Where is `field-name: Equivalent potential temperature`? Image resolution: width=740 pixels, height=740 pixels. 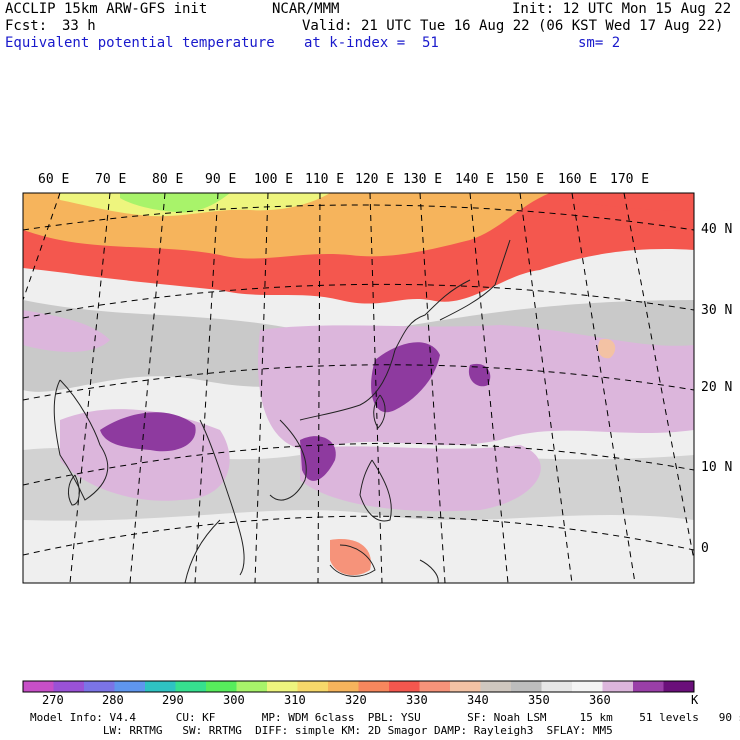 field-name: Equivalent potential temperature is located at coordinates (140, 43).